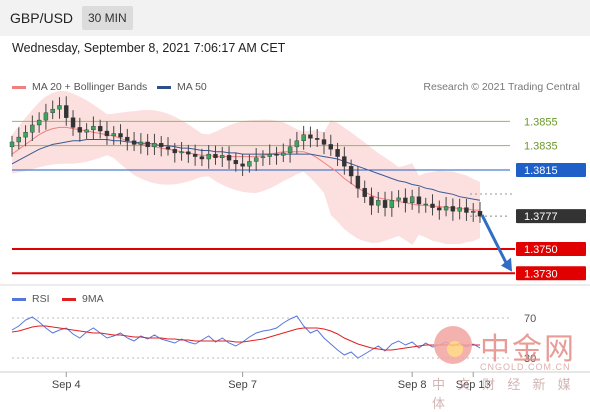 This screenshot has width=590, height=412. What do you see at coordinates (93, 299) in the screenshot?
I see `ma9-label: 9MA` at bounding box center [93, 299].